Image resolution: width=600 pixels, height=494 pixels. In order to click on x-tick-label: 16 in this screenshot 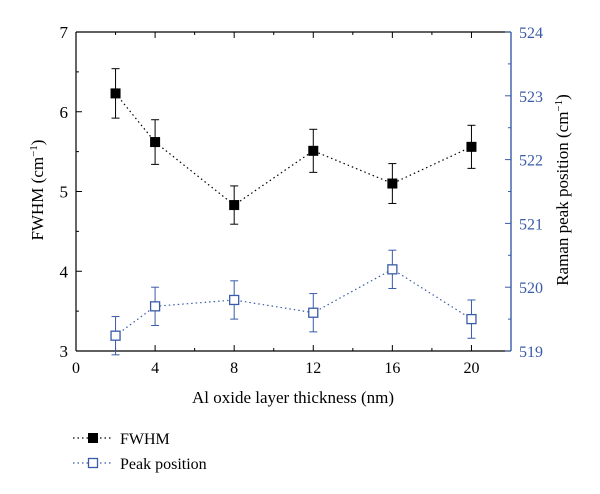, I will do `click(392, 368)`.